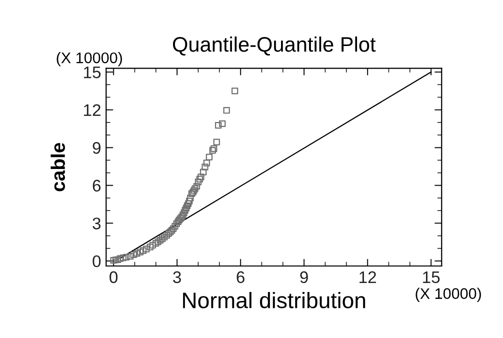 This screenshot has width=503, height=338. Describe the element at coordinates (431, 277) in the screenshot. I see `x-tick-label: 15` at that location.